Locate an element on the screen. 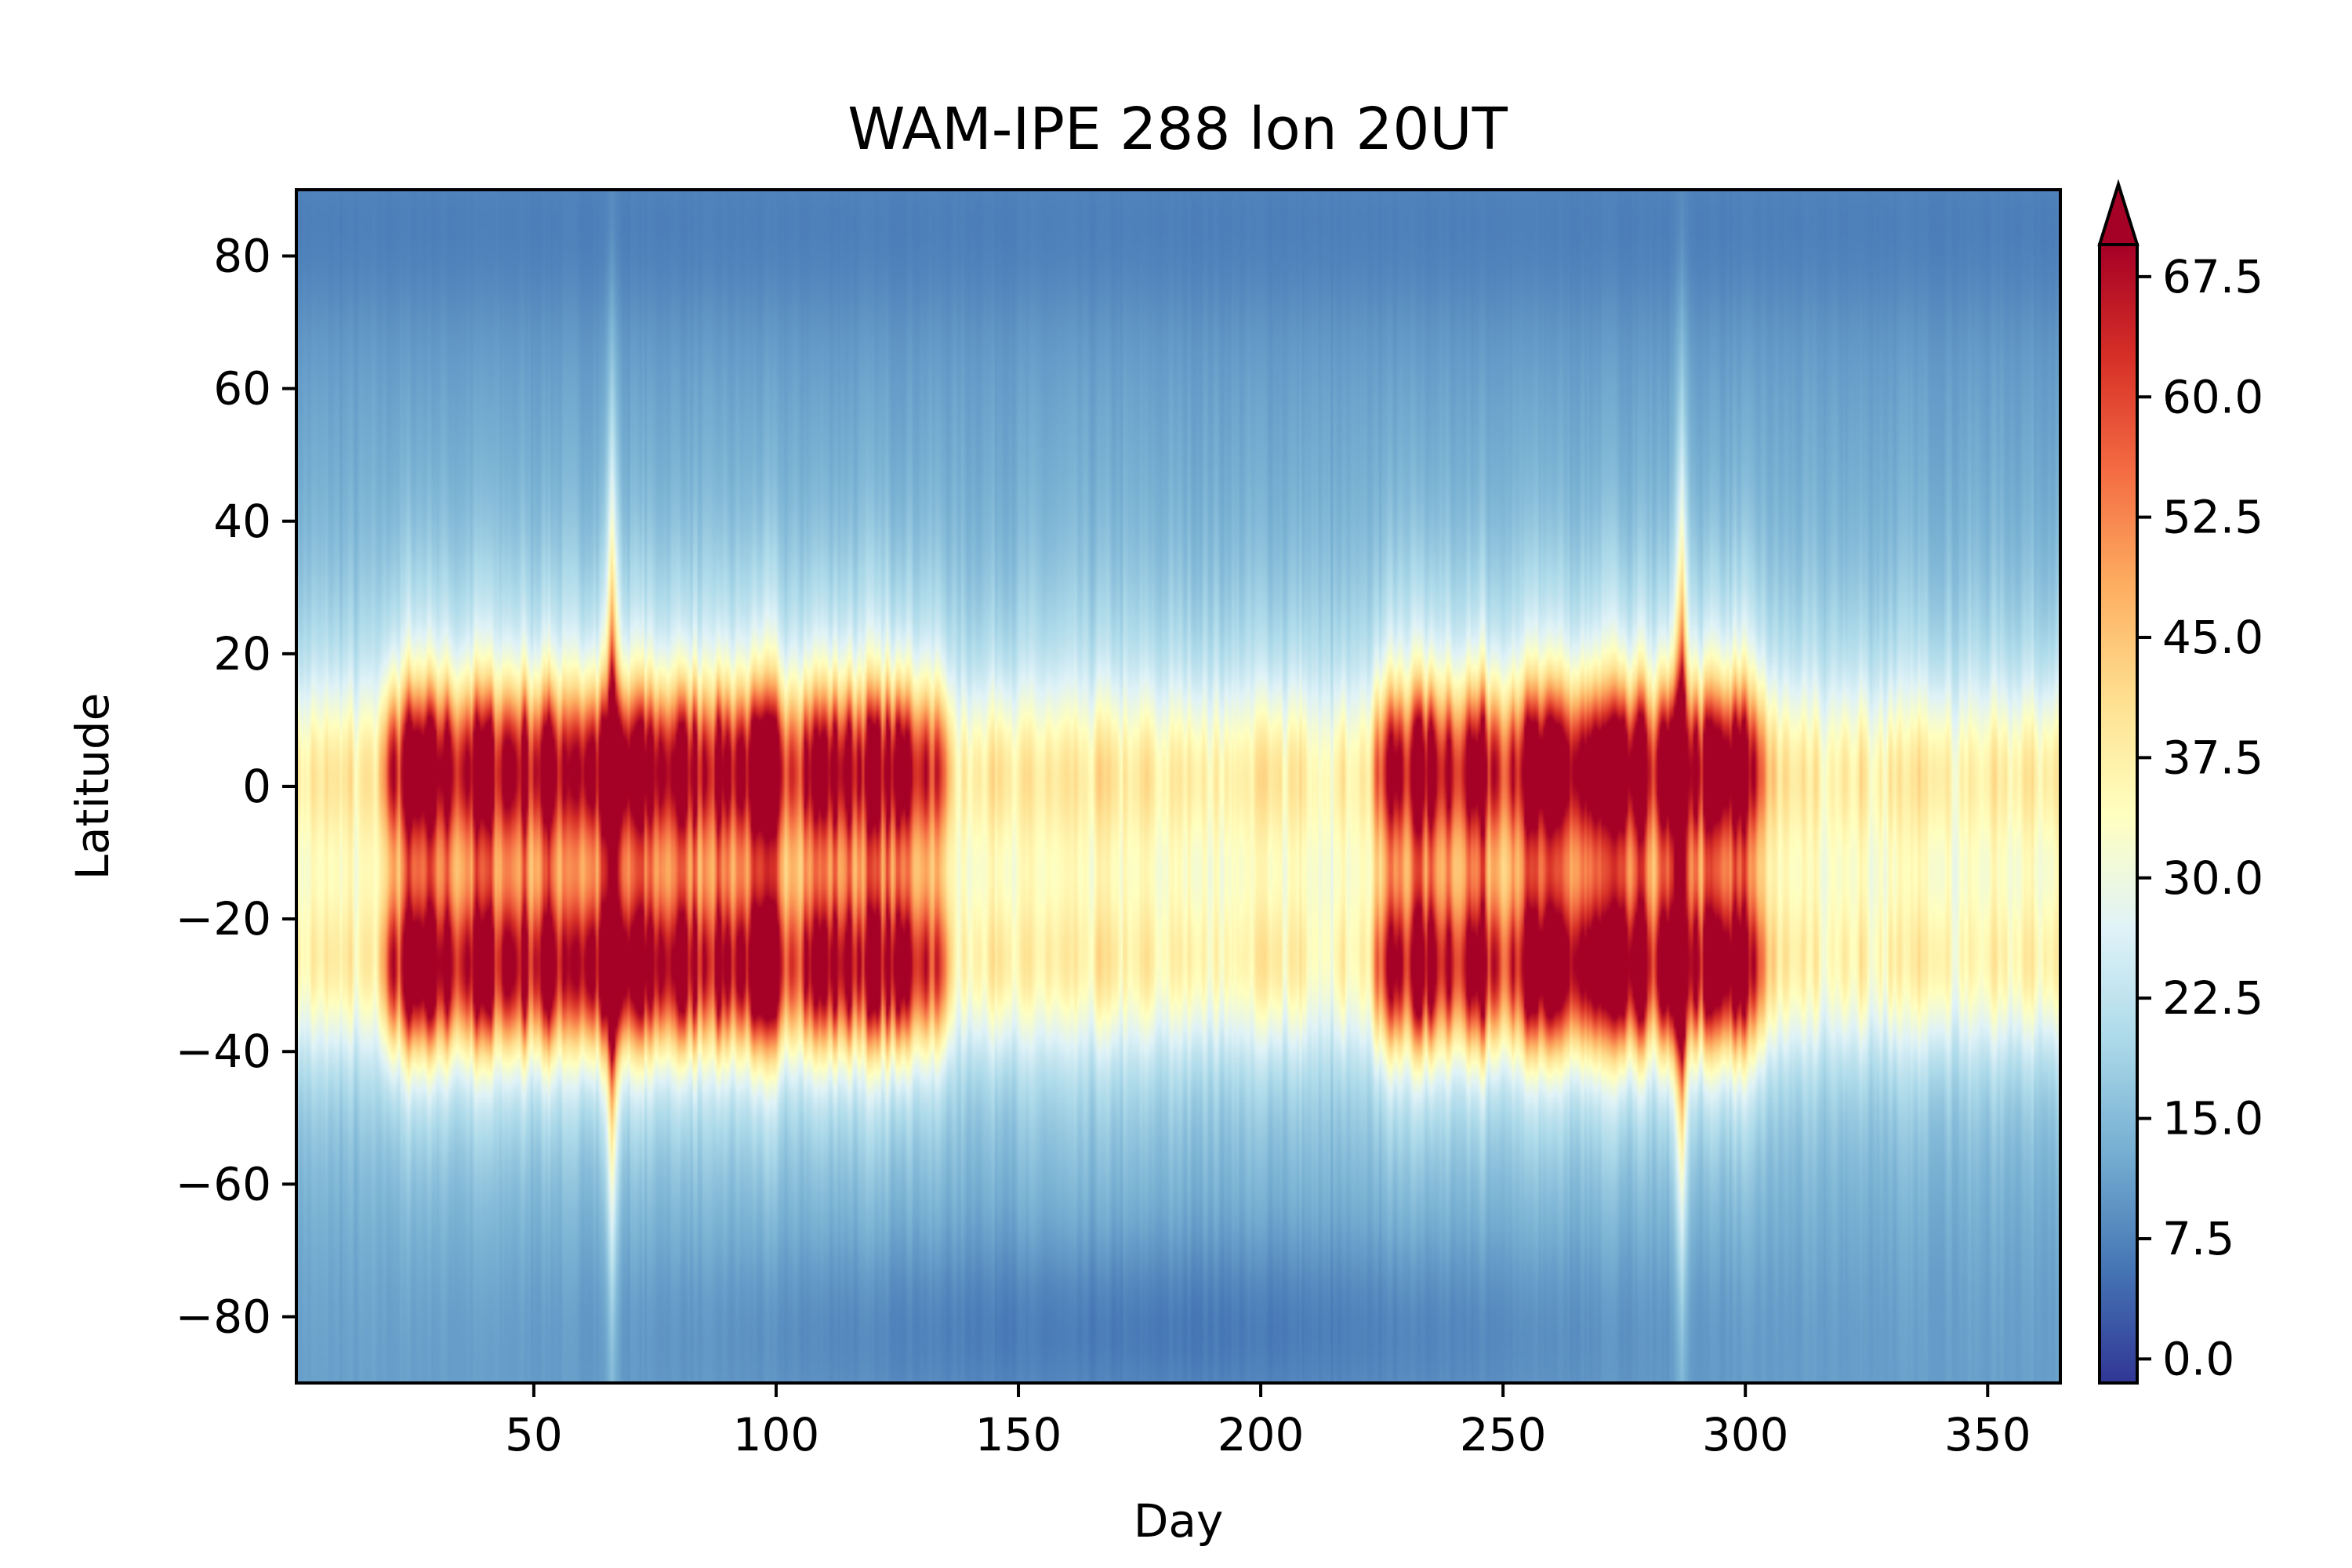 The image size is (2352, 1568). x-tick-label: 50 is located at coordinates (534, 1434).